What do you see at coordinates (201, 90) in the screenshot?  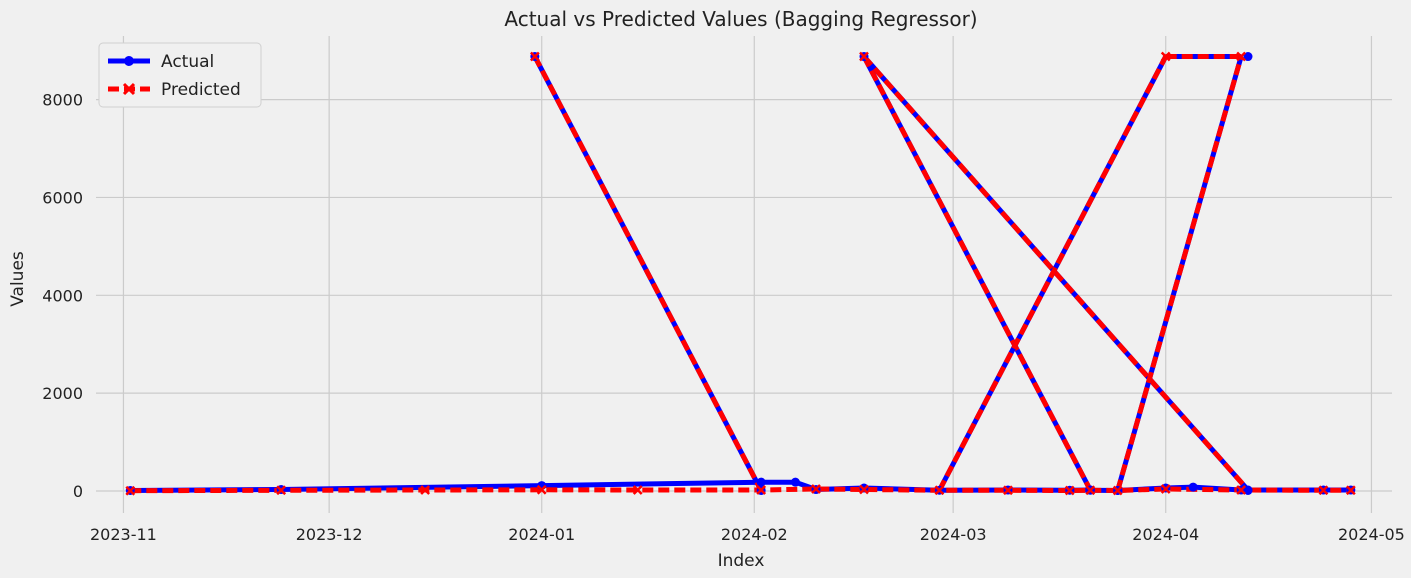 I see `legend-label-predicted: Predicted` at bounding box center [201, 90].